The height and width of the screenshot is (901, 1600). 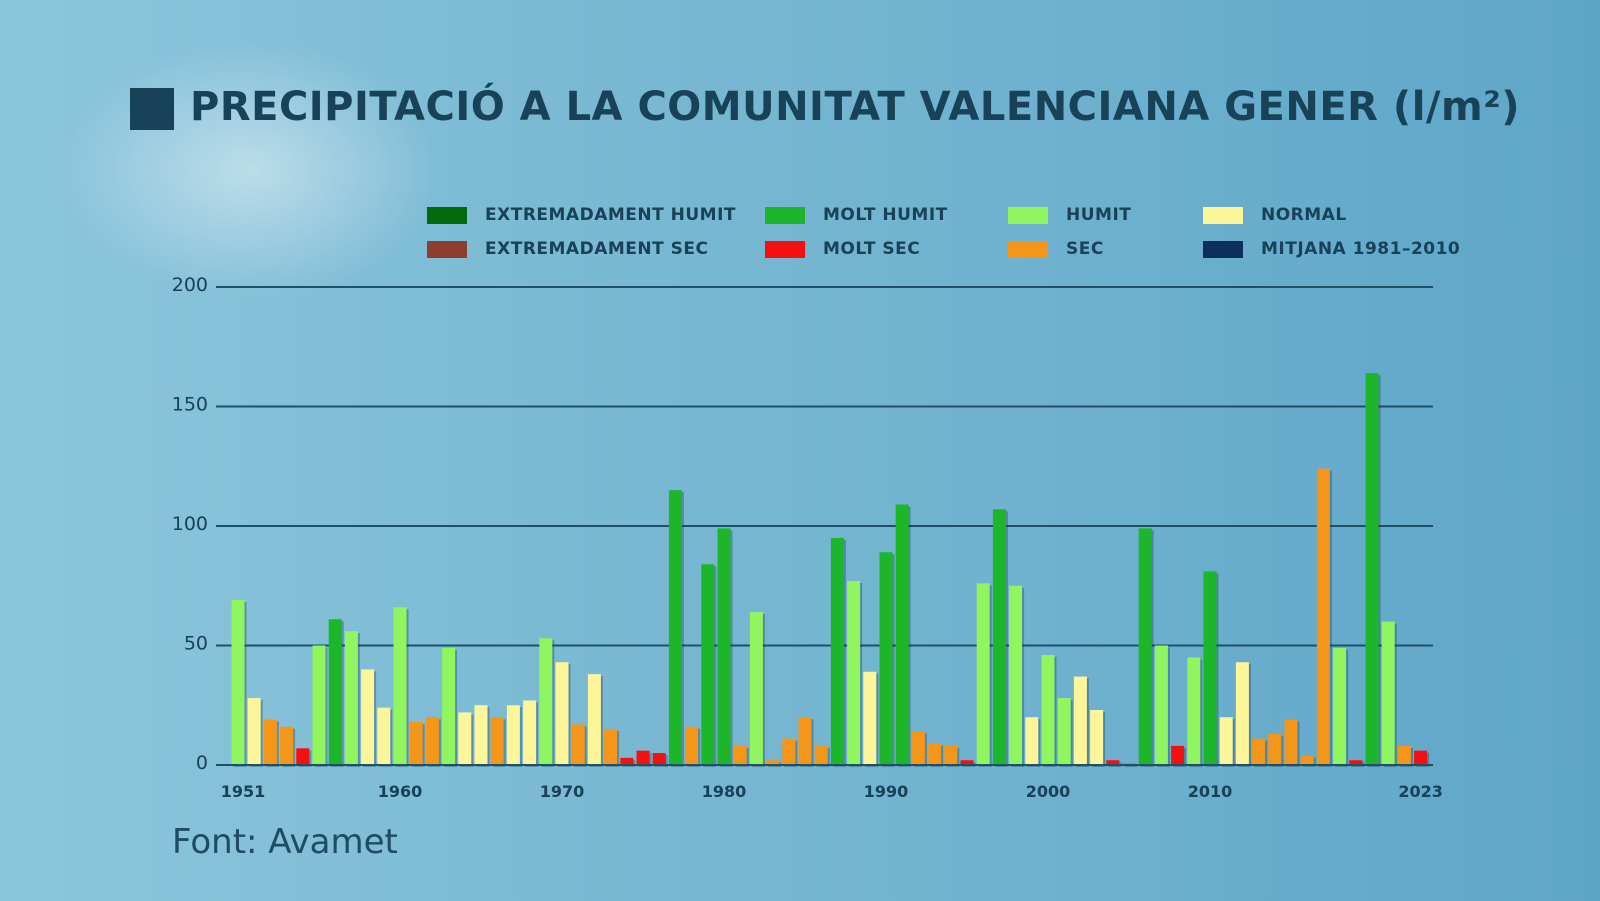 What do you see at coordinates (562, 791) in the screenshot?
I see `x-tick-label: 1970` at bounding box center [562, 791].